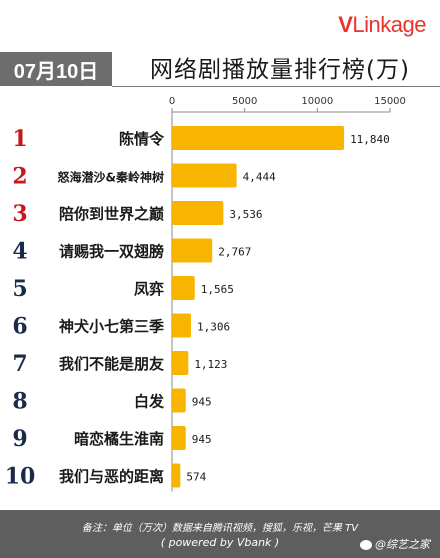  I want to click on rank-number: 9, so click(19, 439).